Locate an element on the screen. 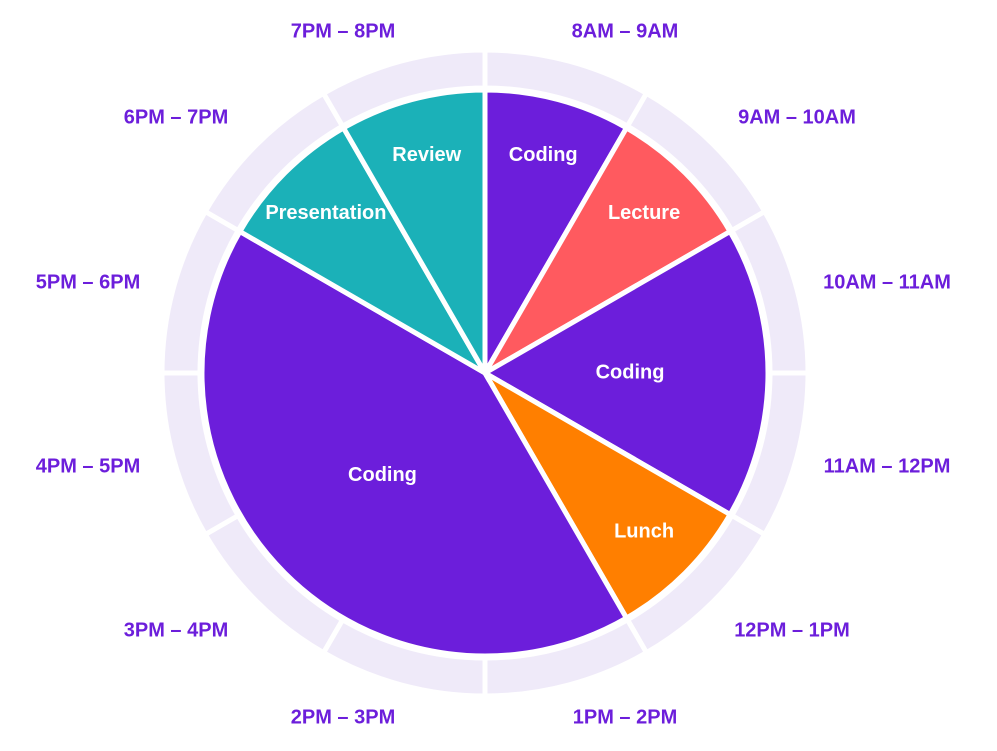 The height and width of the screenshot is (751, 997). slot-label: 8AM – 9AM is located at coordinates (625, 31).